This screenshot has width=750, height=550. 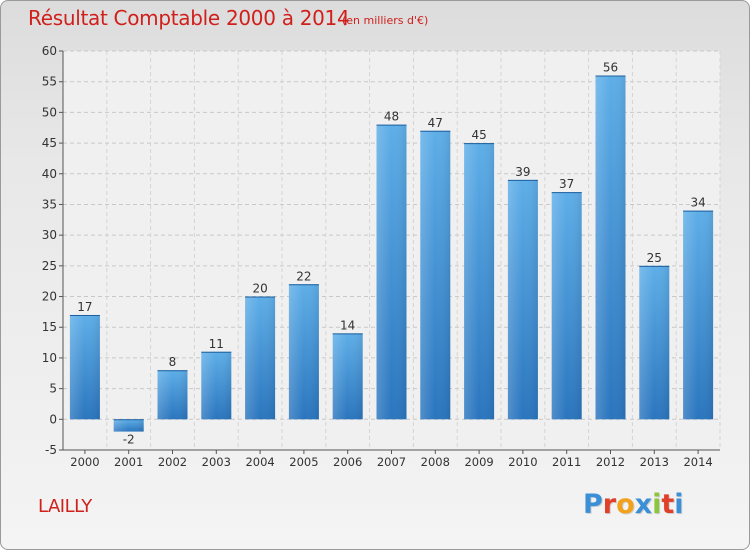 I want to click on y-tick-label: 40, so click(x=49, y=174).